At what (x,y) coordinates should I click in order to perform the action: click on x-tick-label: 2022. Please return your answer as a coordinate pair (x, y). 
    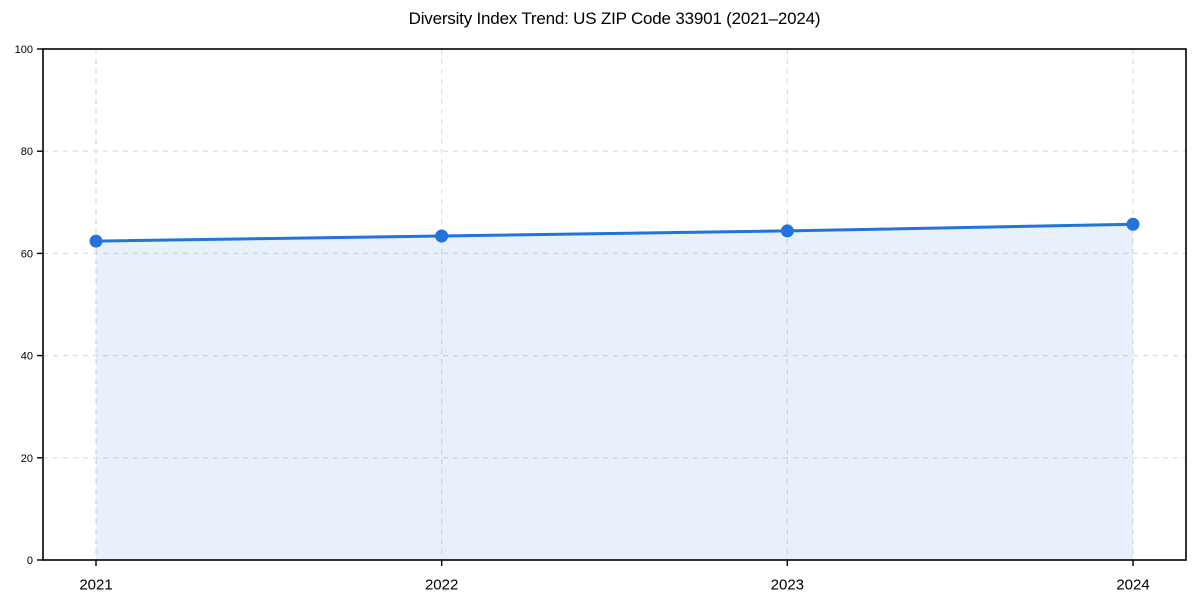
    Looking at the image, I should click on (441, 584).